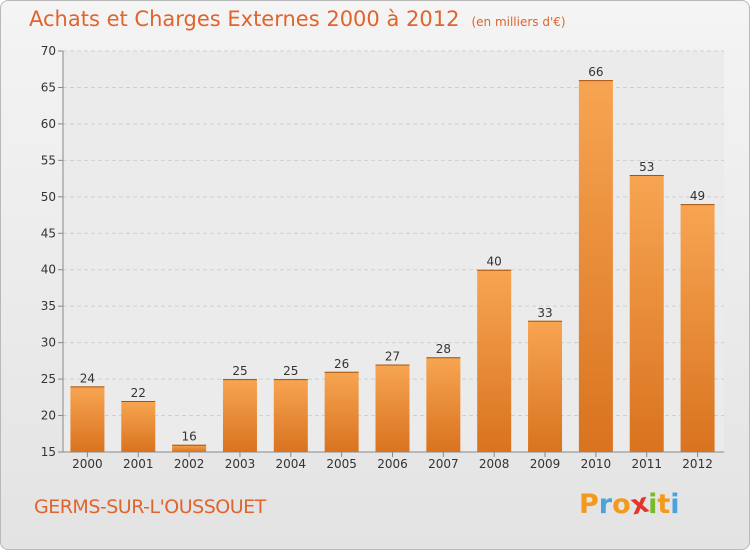  Describe the element at coordinates (48, 197) in the screenshot. I see `y-tick-label: 50` at that location.